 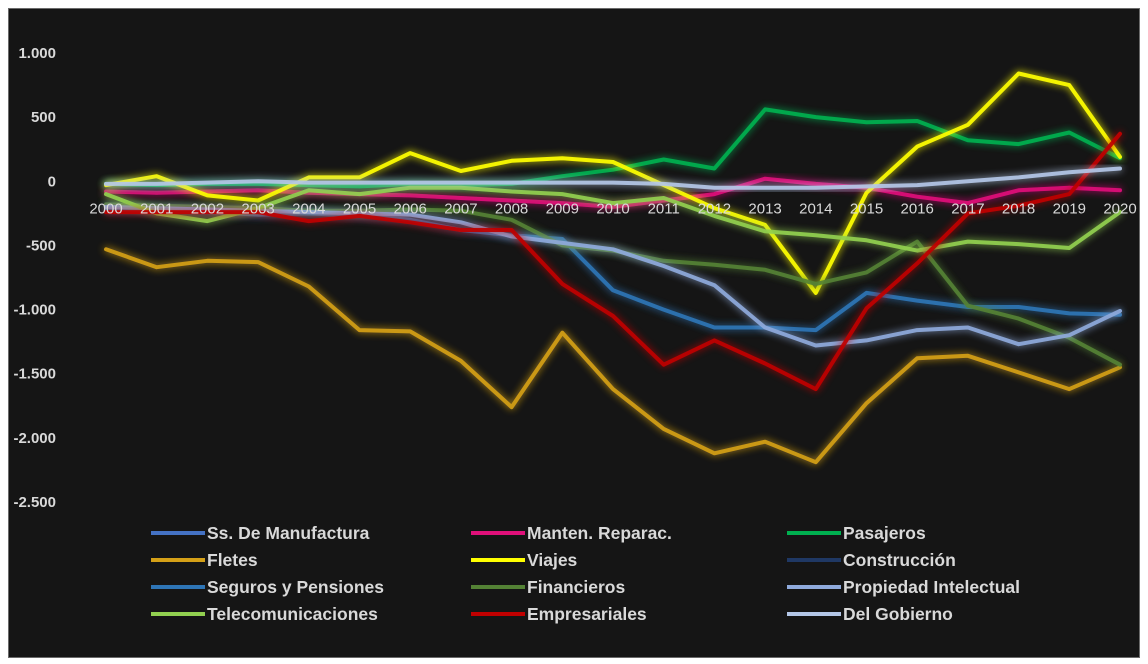 What do you see at coordinates (410, 208) in the screenshot?
I see `x-tick-label: 2006` at bounding box center [410, 208].